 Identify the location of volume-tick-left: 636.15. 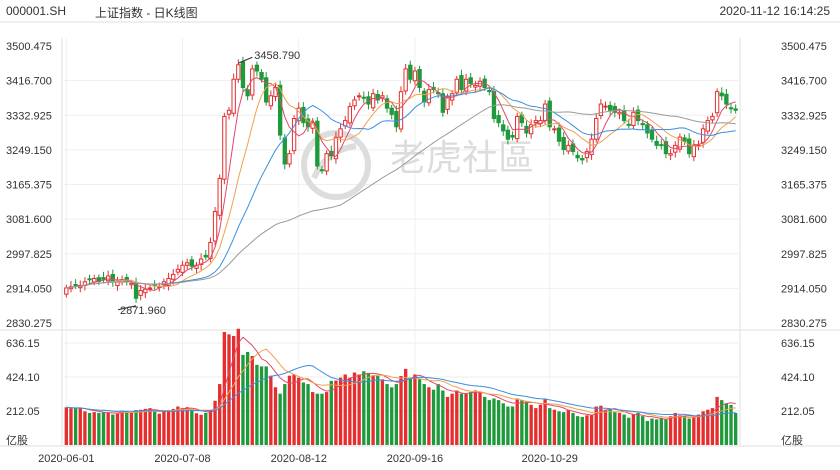
(23, 344).